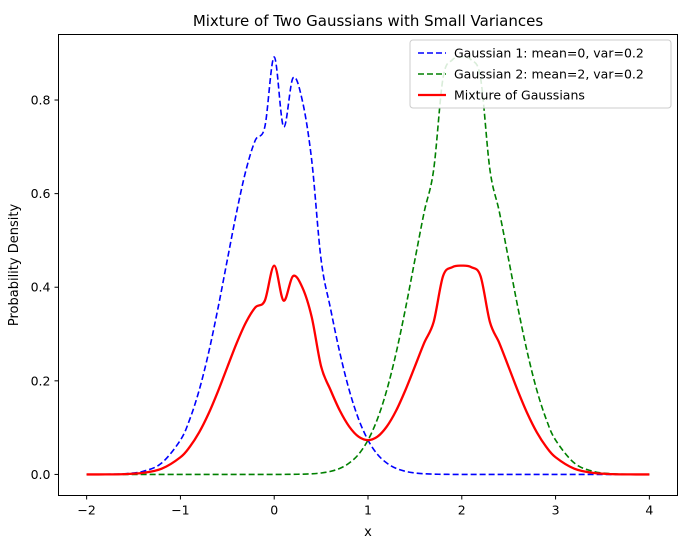 The image size is (686, 549). Describe the element at coordinates (556, 510) in the screenshot. I see `x-tick-label: 3` at that location.